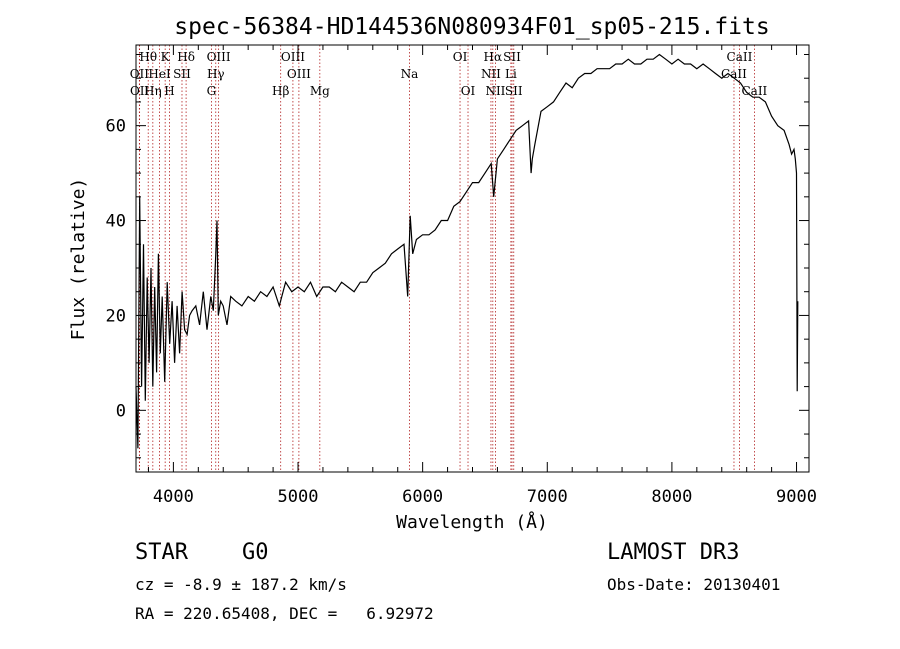 This screenshot has width=900, height=649. What do you see at coordinates (212, 91) in the screenshot?
I see `line-label: G` at bounding box center [212, 91].